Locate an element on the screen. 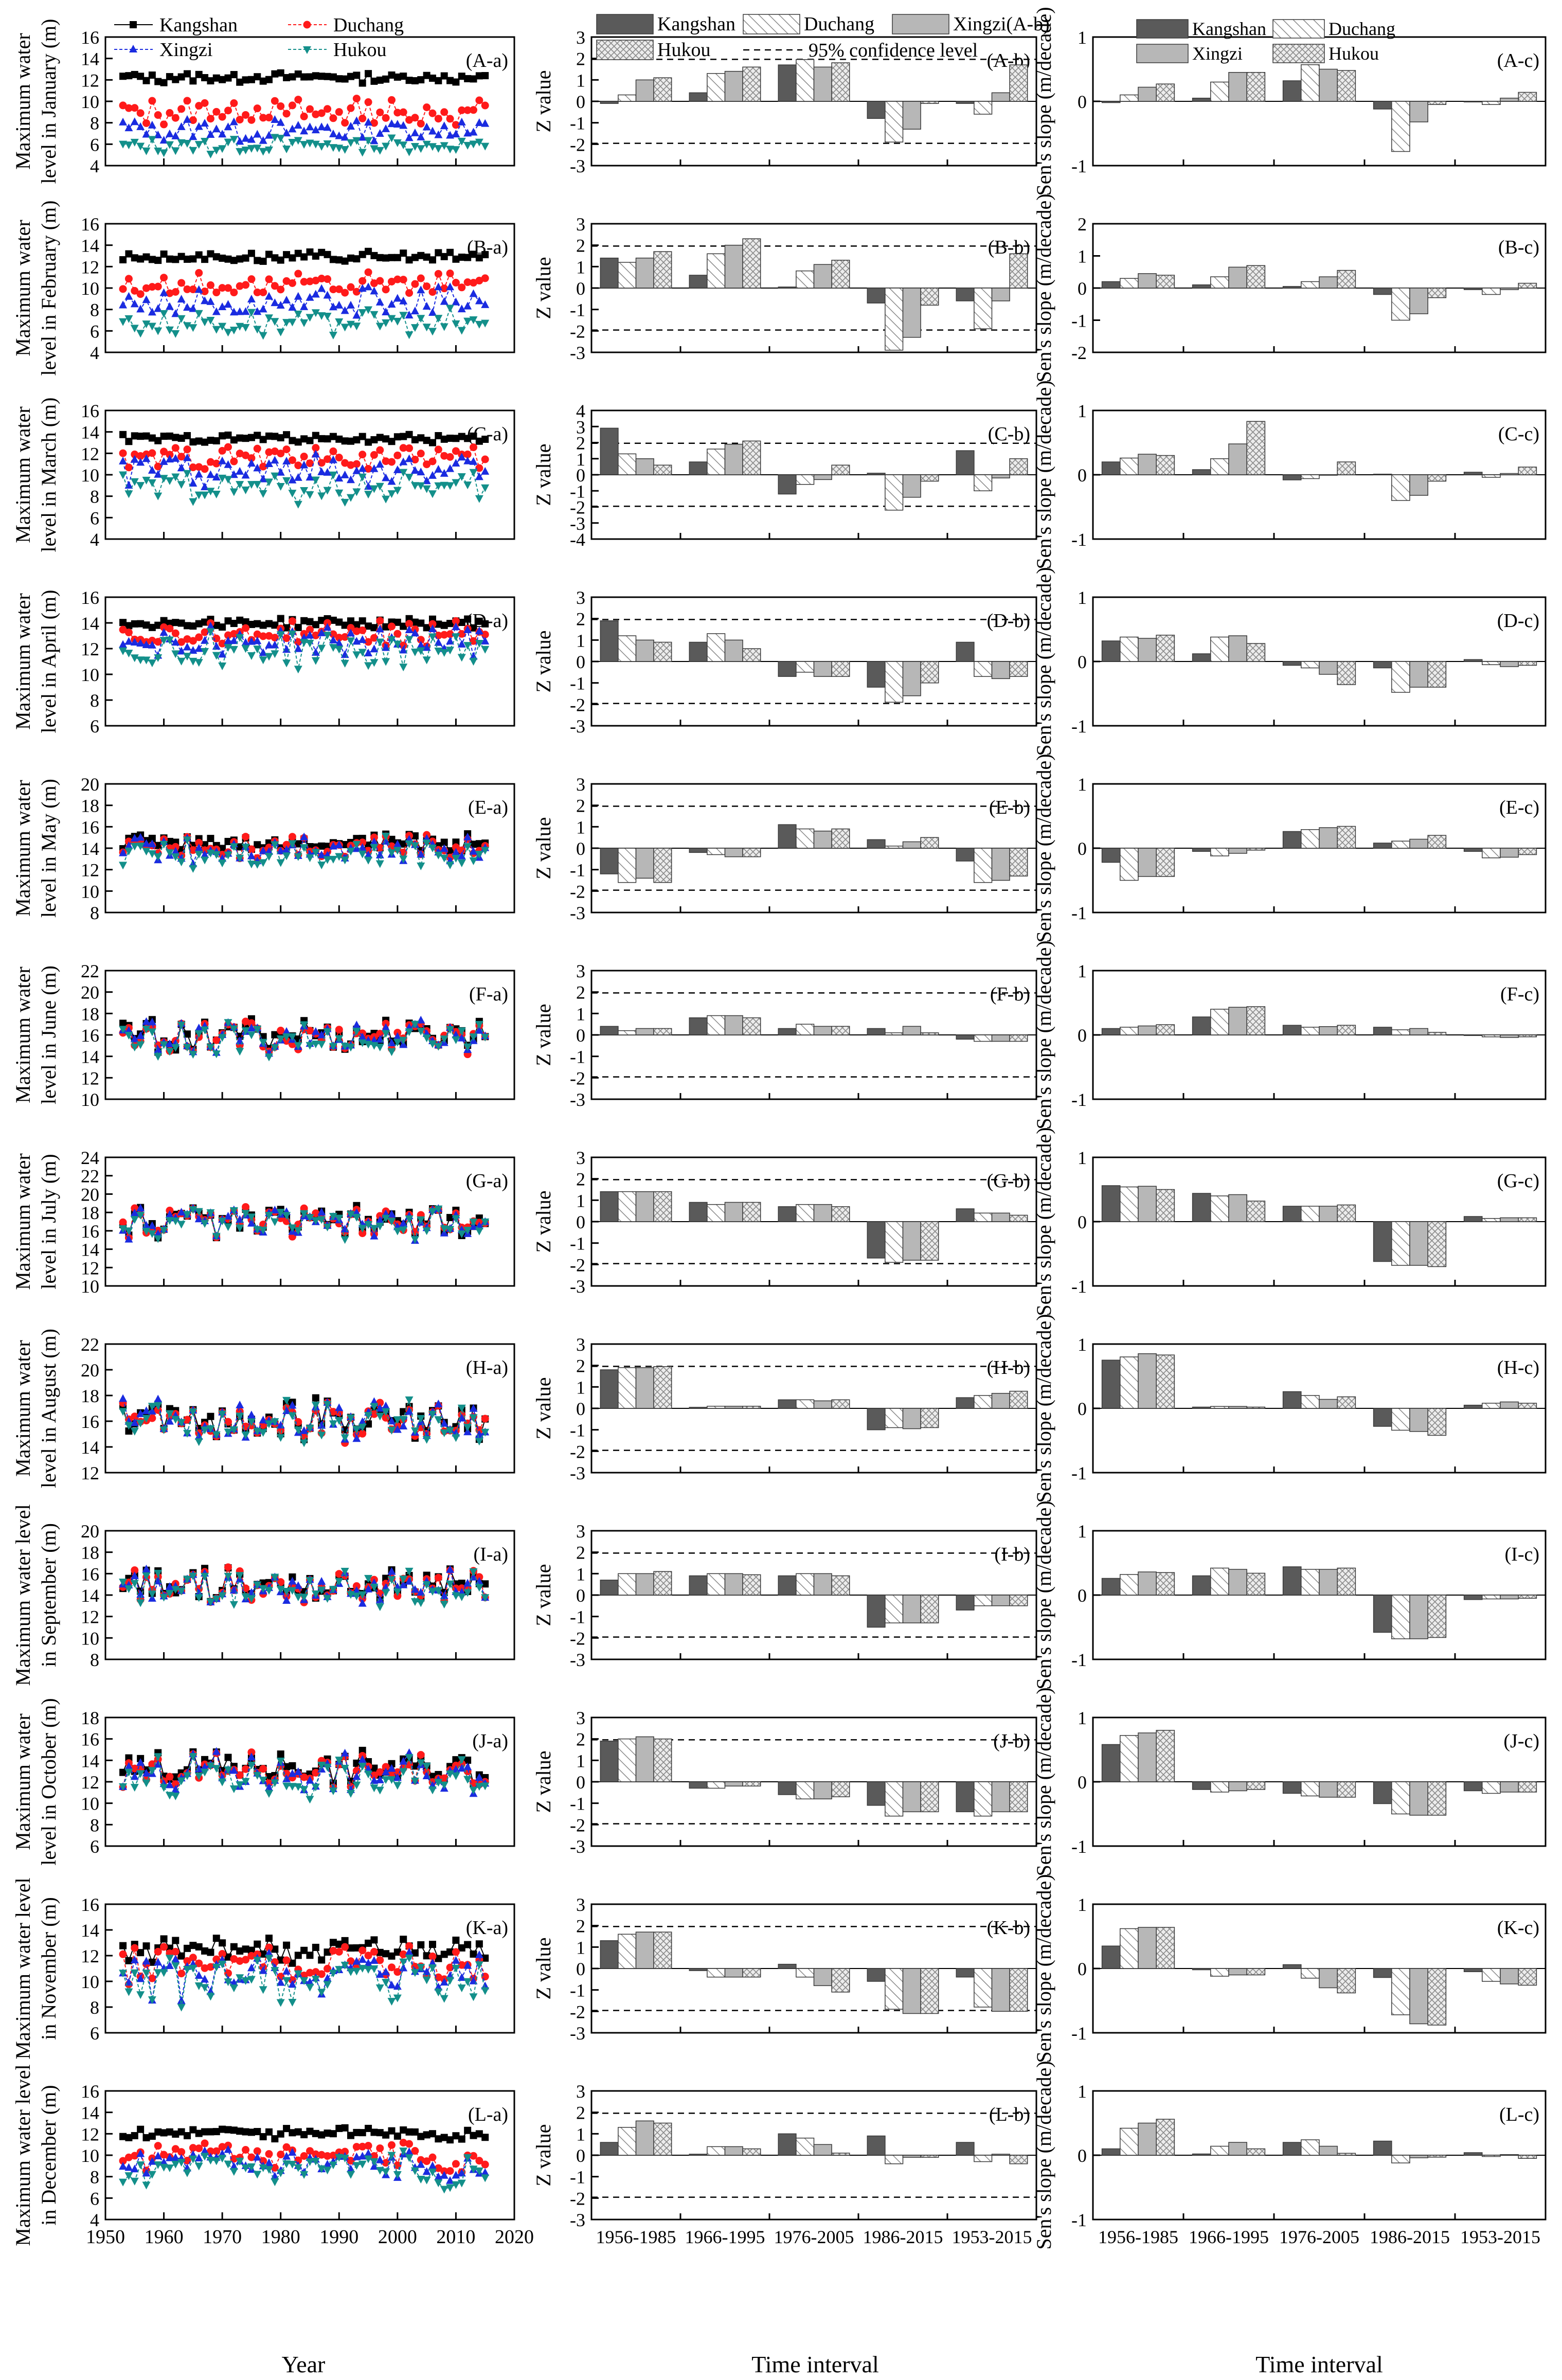 The height and width of the screenshot is (2380, 1562). y-axis-label-line1: Maximum water is located at coordinates (22, 288).